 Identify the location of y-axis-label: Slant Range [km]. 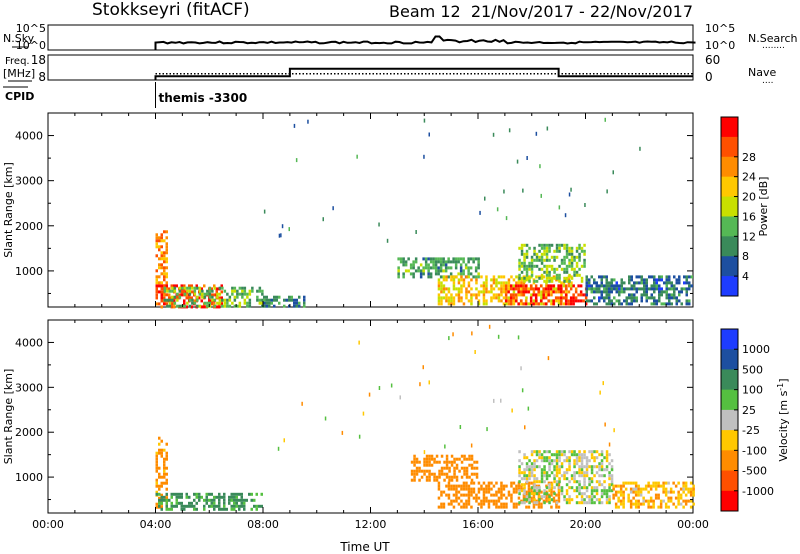
(8, 210).